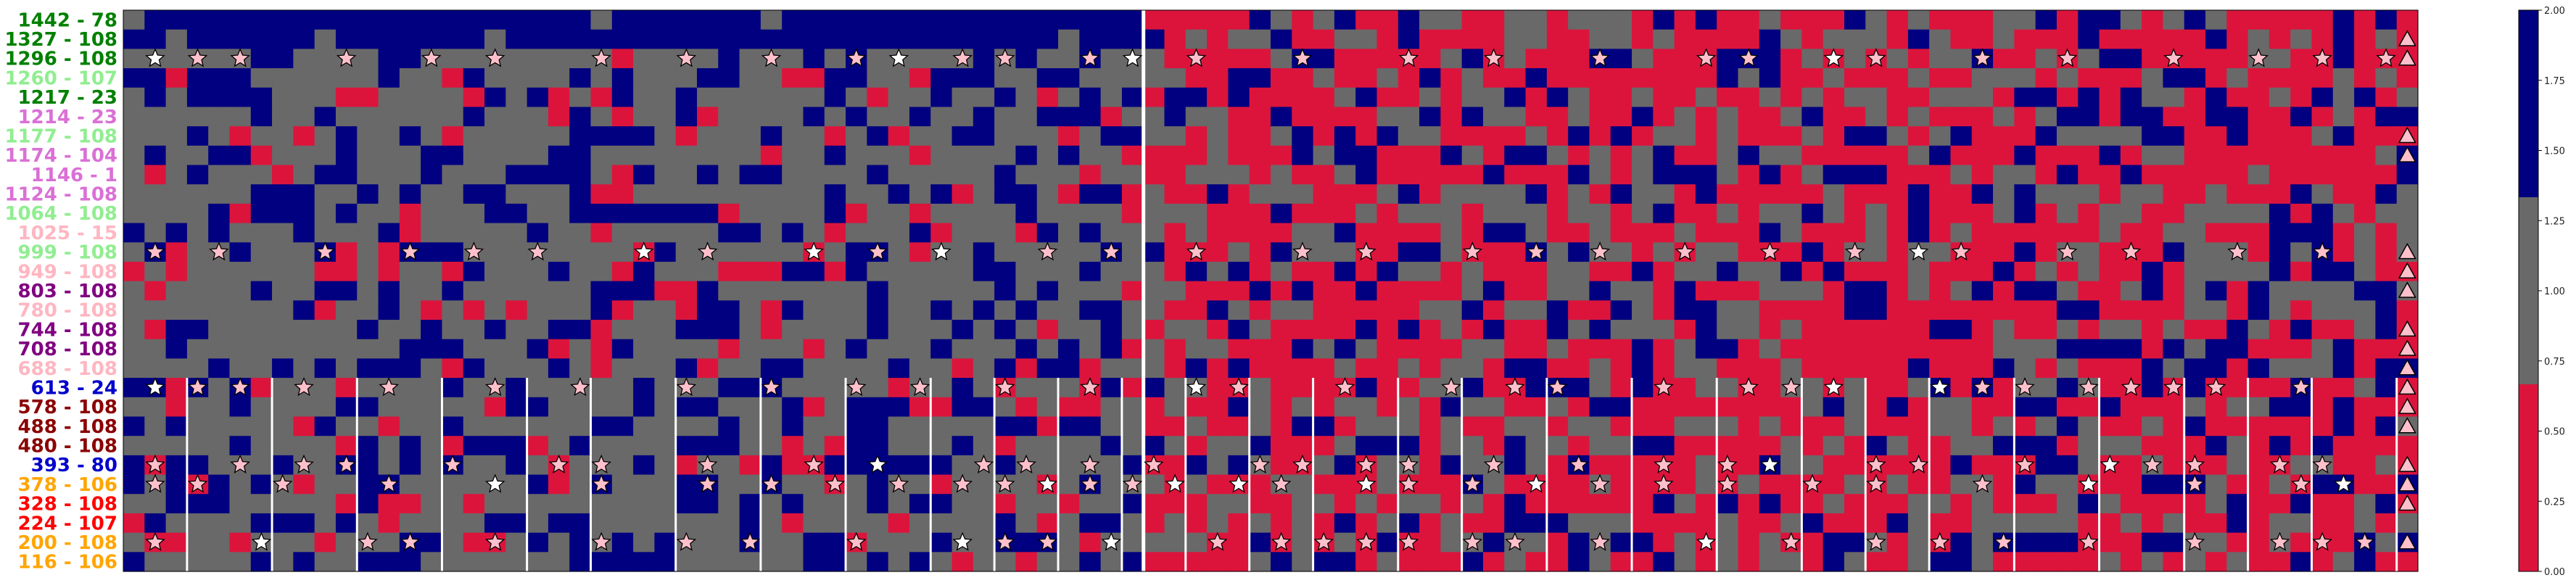 The width and height of the screenshot is (2576, 583). I want to click on triangle-marker, so click(2407, 57).